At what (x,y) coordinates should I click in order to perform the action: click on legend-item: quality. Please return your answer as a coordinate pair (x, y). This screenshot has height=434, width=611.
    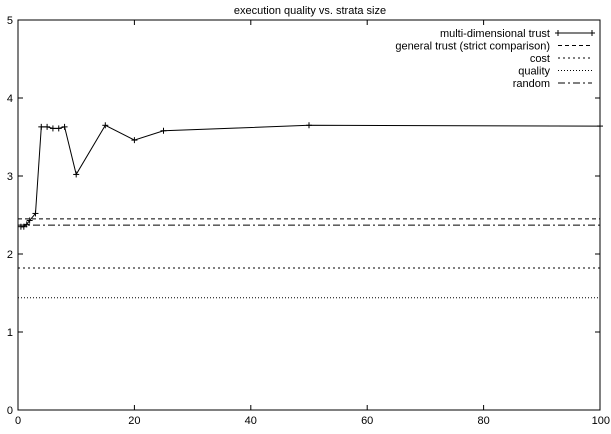
    Looking at the image, I should click on (555, 72).